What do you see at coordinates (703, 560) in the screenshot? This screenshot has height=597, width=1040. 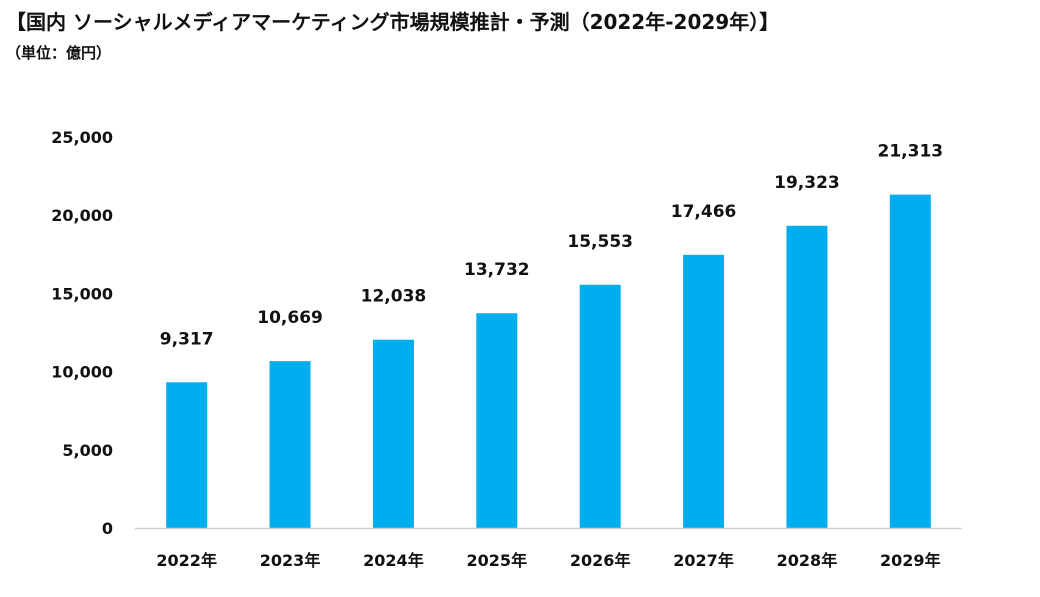 I see `x-tick-label: 2027年` at bounding box center [703, 560].